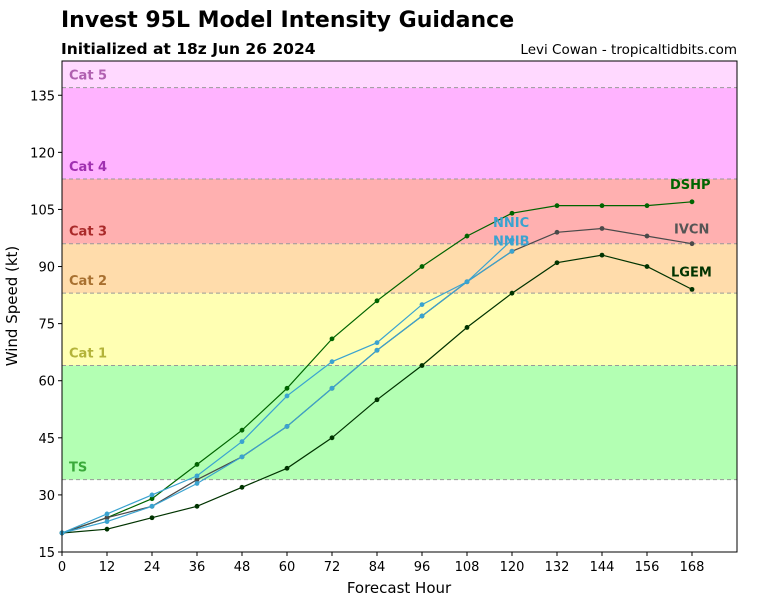 The width and height of the screenshot is (768, 600). I want to click on x-tick-label-0: 0, so click(62, 567).